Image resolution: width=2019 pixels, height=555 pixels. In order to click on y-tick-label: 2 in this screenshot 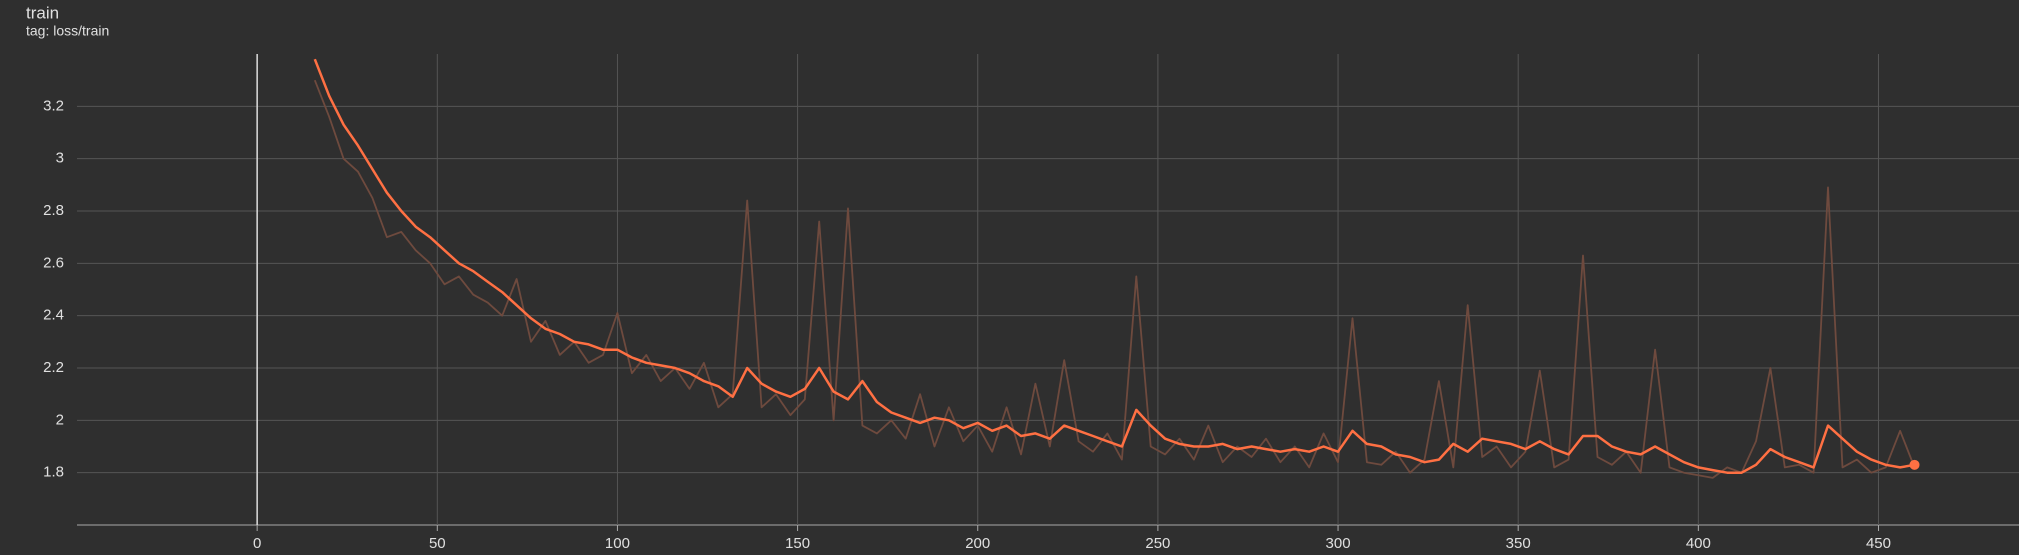, I will do `click(60, 419)`.